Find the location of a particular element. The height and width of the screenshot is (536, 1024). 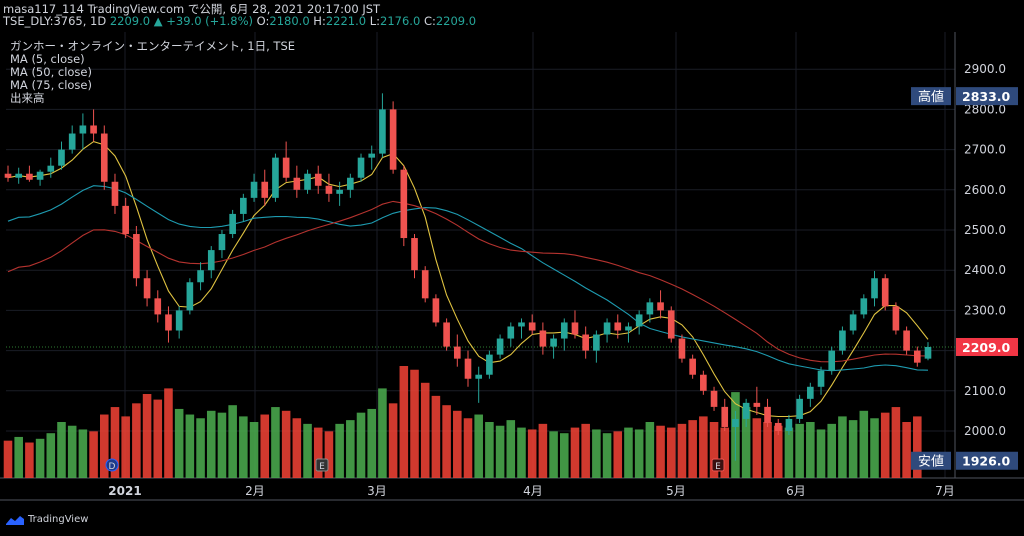

earnings-marker-icon is located at coordinates (718, 465).